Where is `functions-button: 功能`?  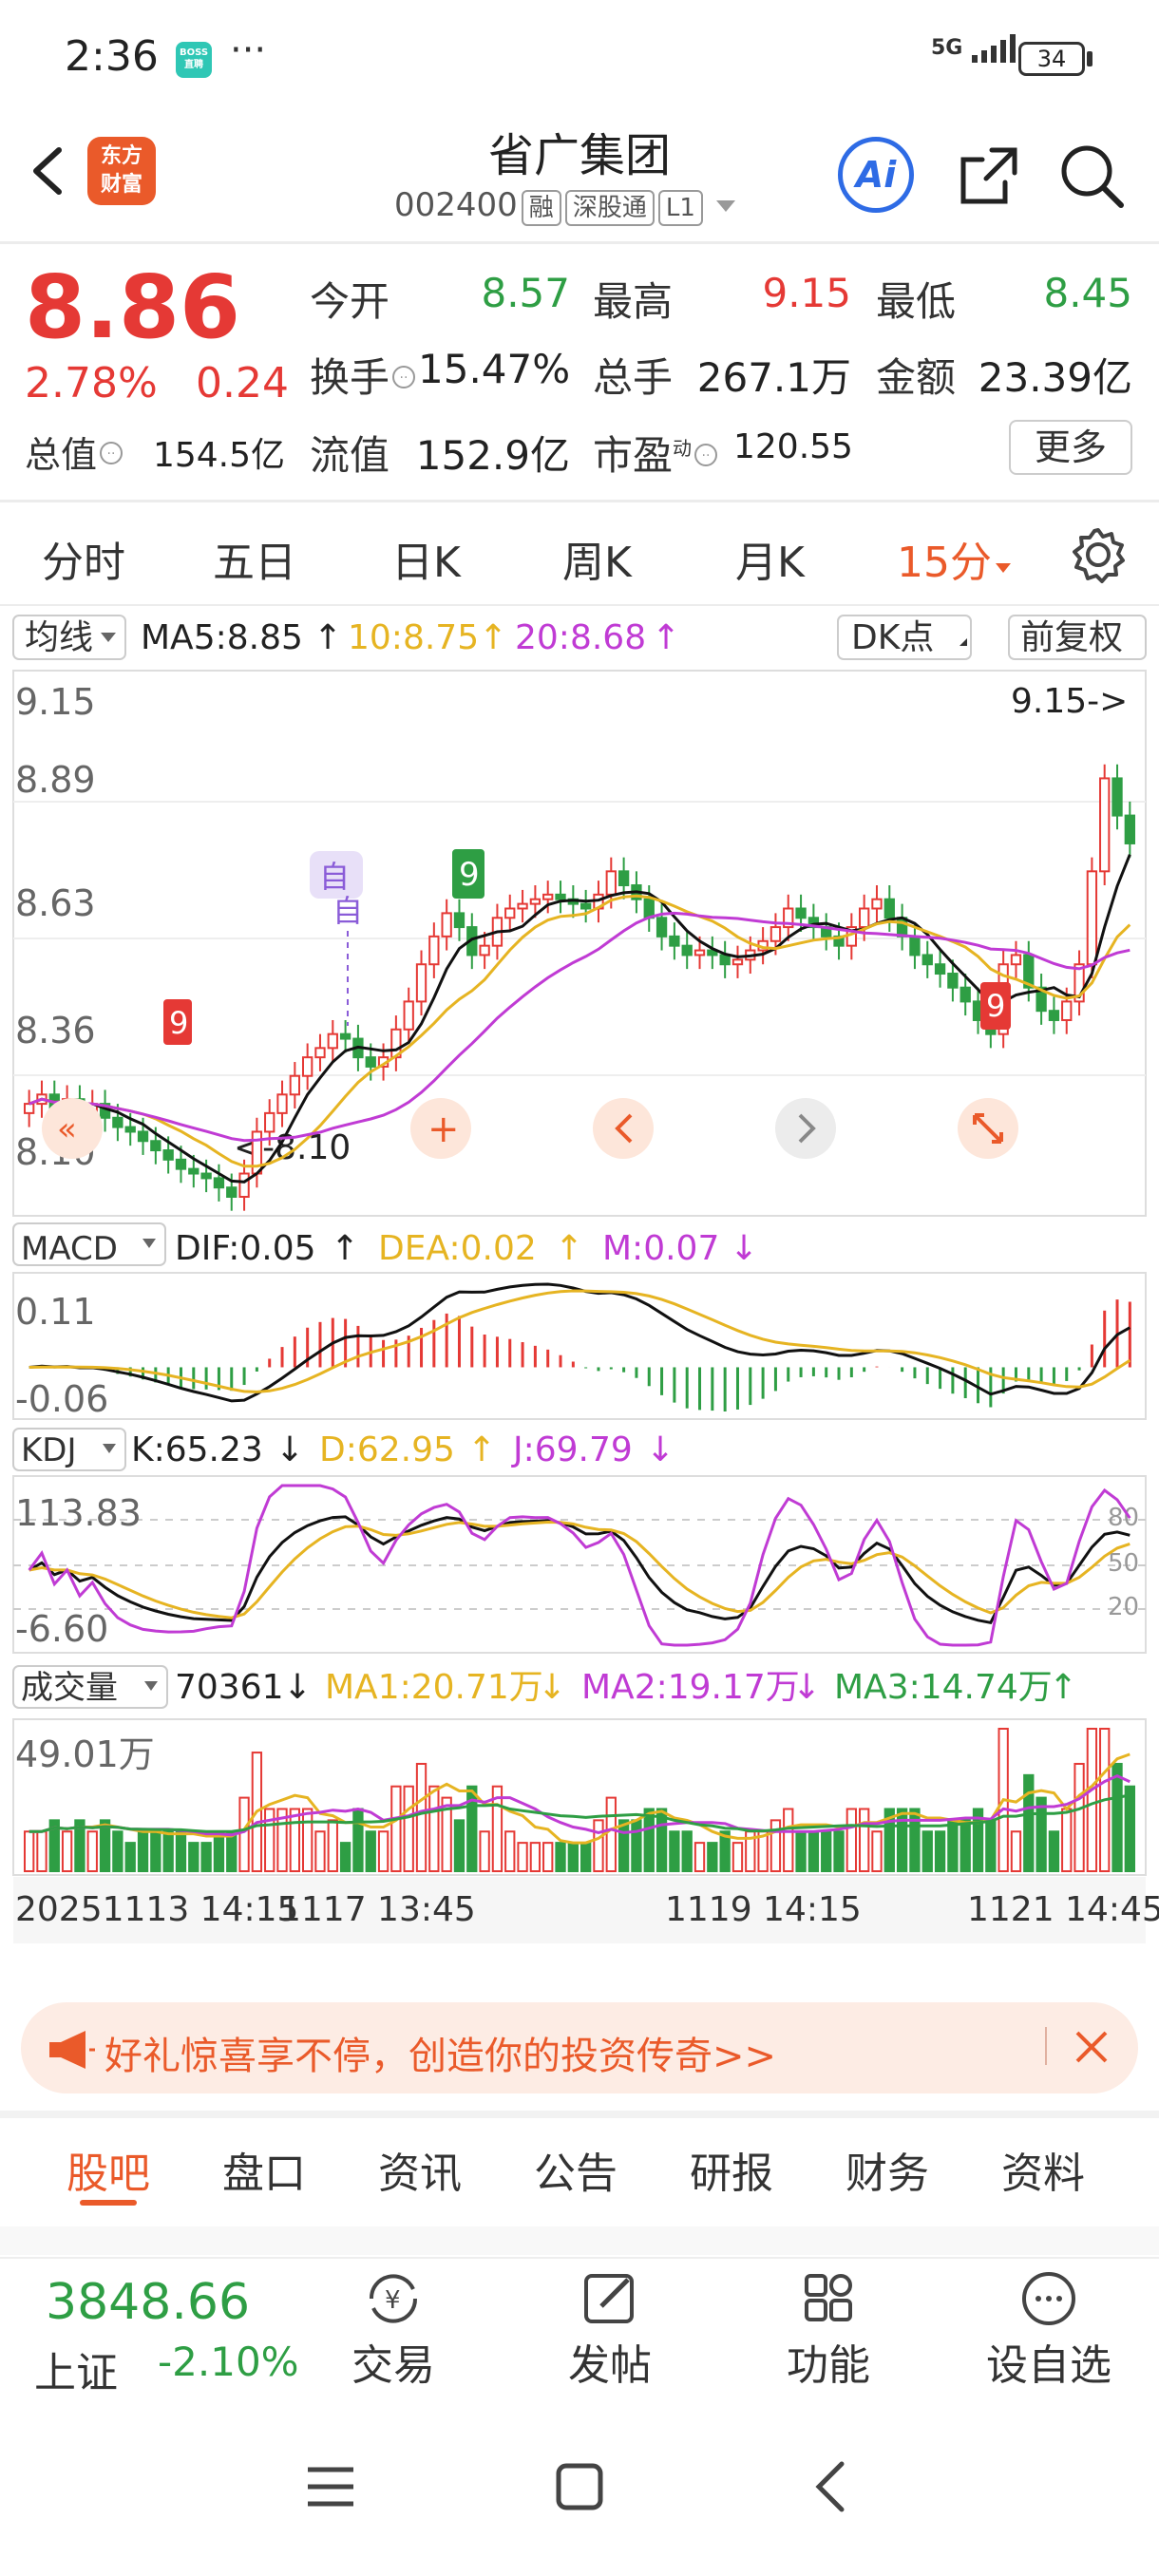
functions-button: 功能 is located at coordinates (828, 2330).